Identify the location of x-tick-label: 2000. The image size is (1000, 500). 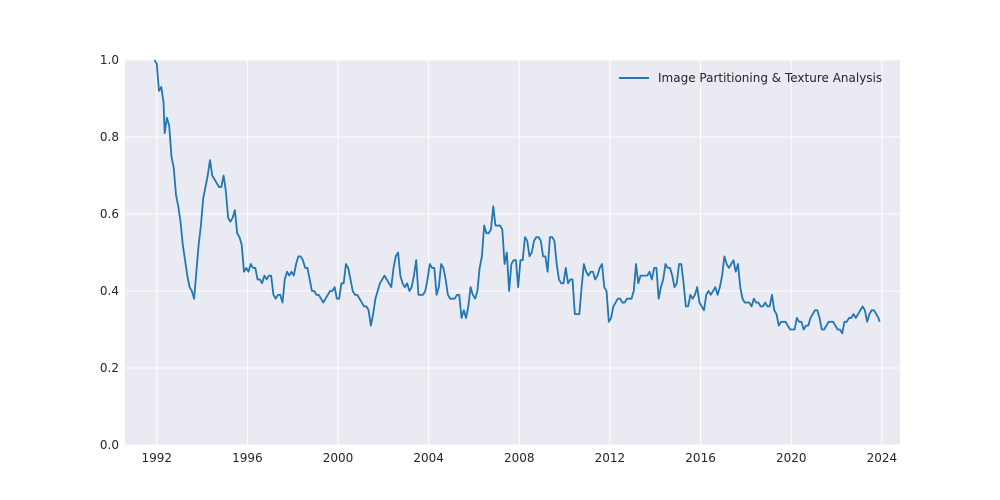
(338, 458).